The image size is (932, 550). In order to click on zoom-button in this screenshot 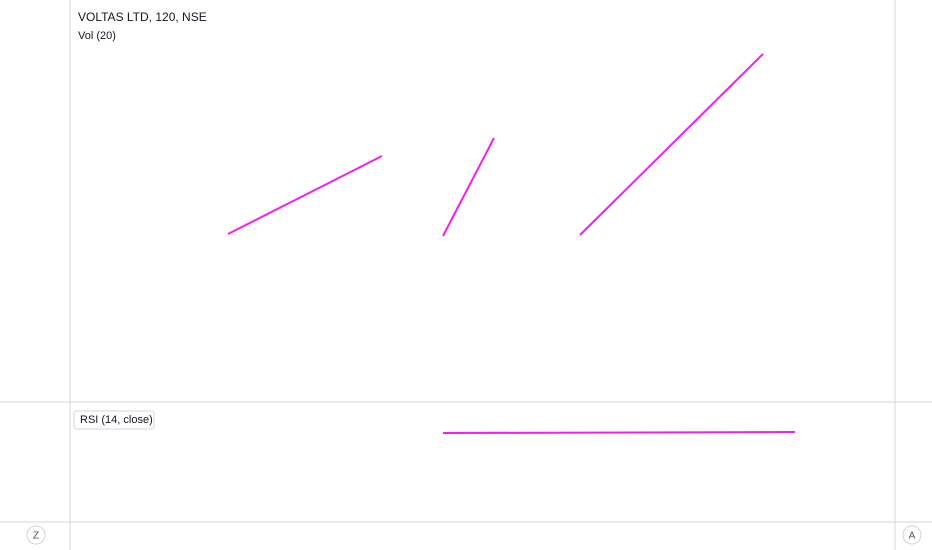, I will do `click(36, 535)`.